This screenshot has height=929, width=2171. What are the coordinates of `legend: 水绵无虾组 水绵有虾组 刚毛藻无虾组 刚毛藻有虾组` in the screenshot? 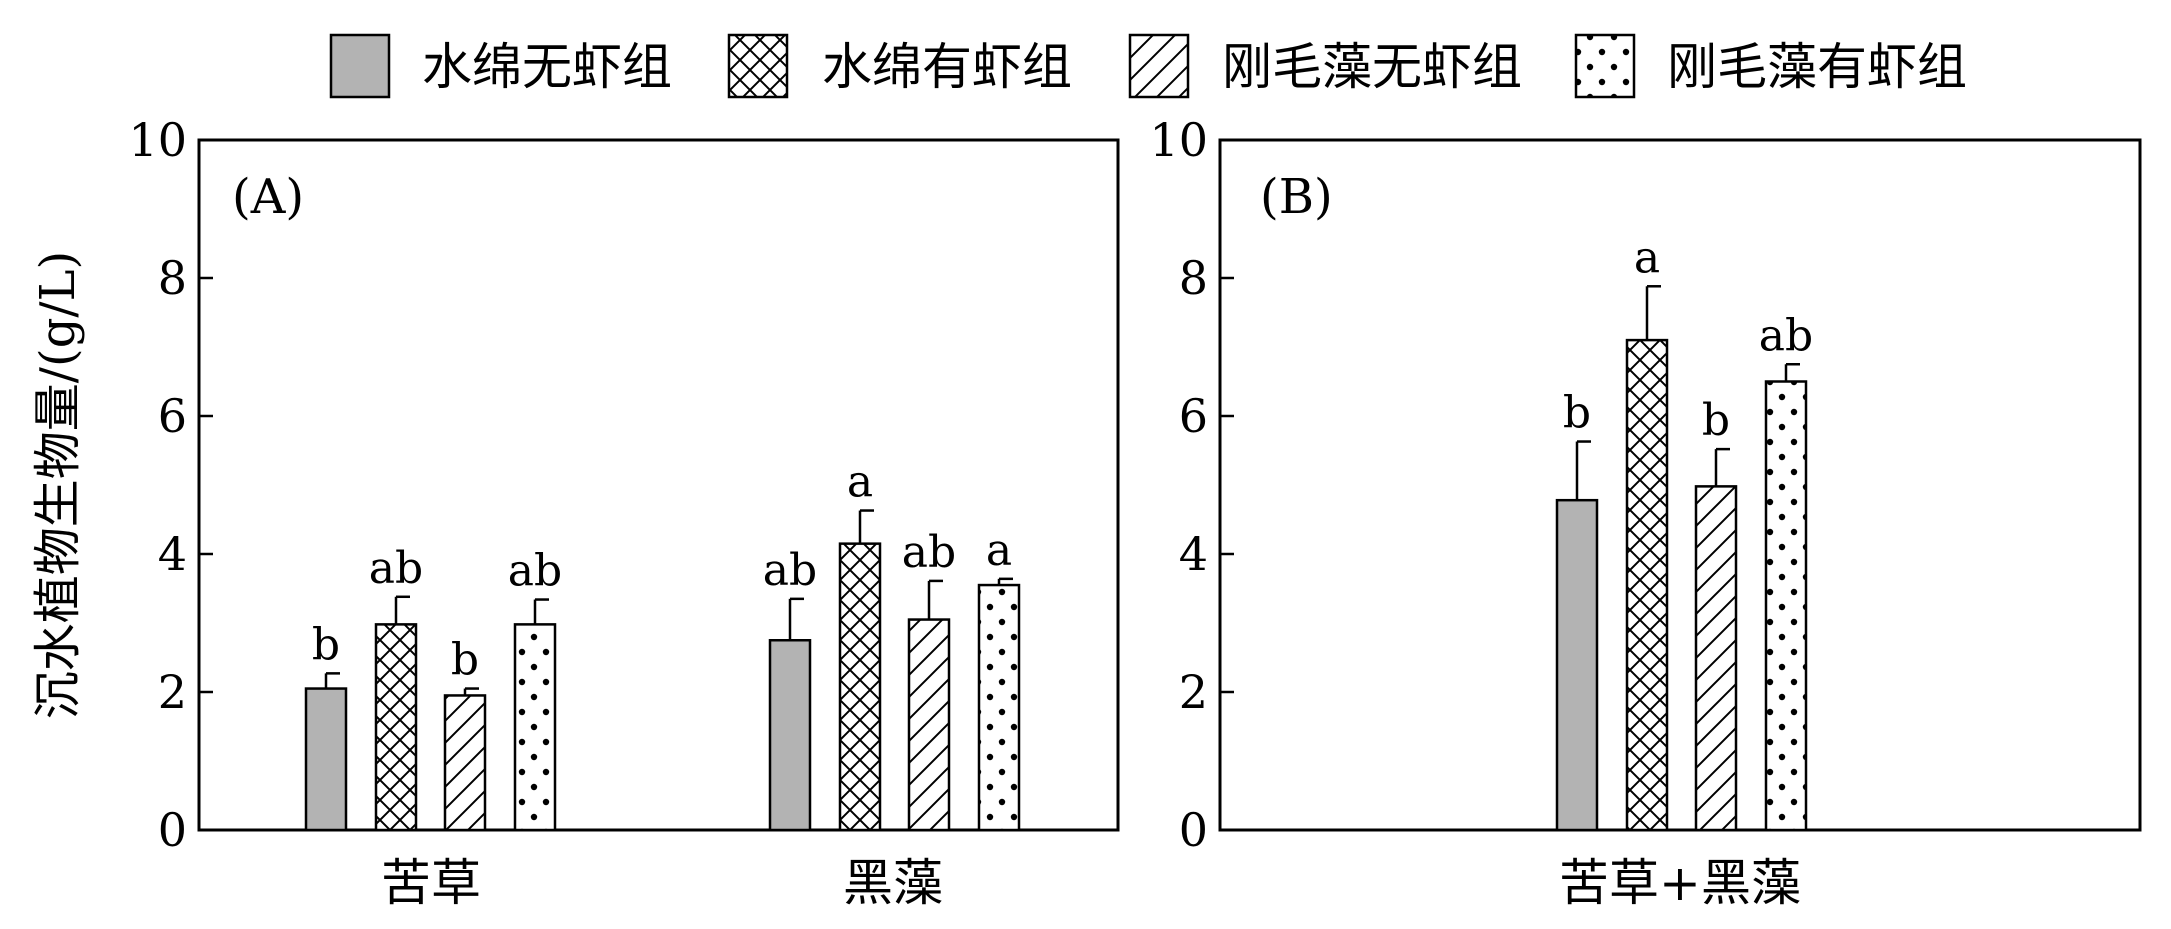 It's located at (1148, 66).